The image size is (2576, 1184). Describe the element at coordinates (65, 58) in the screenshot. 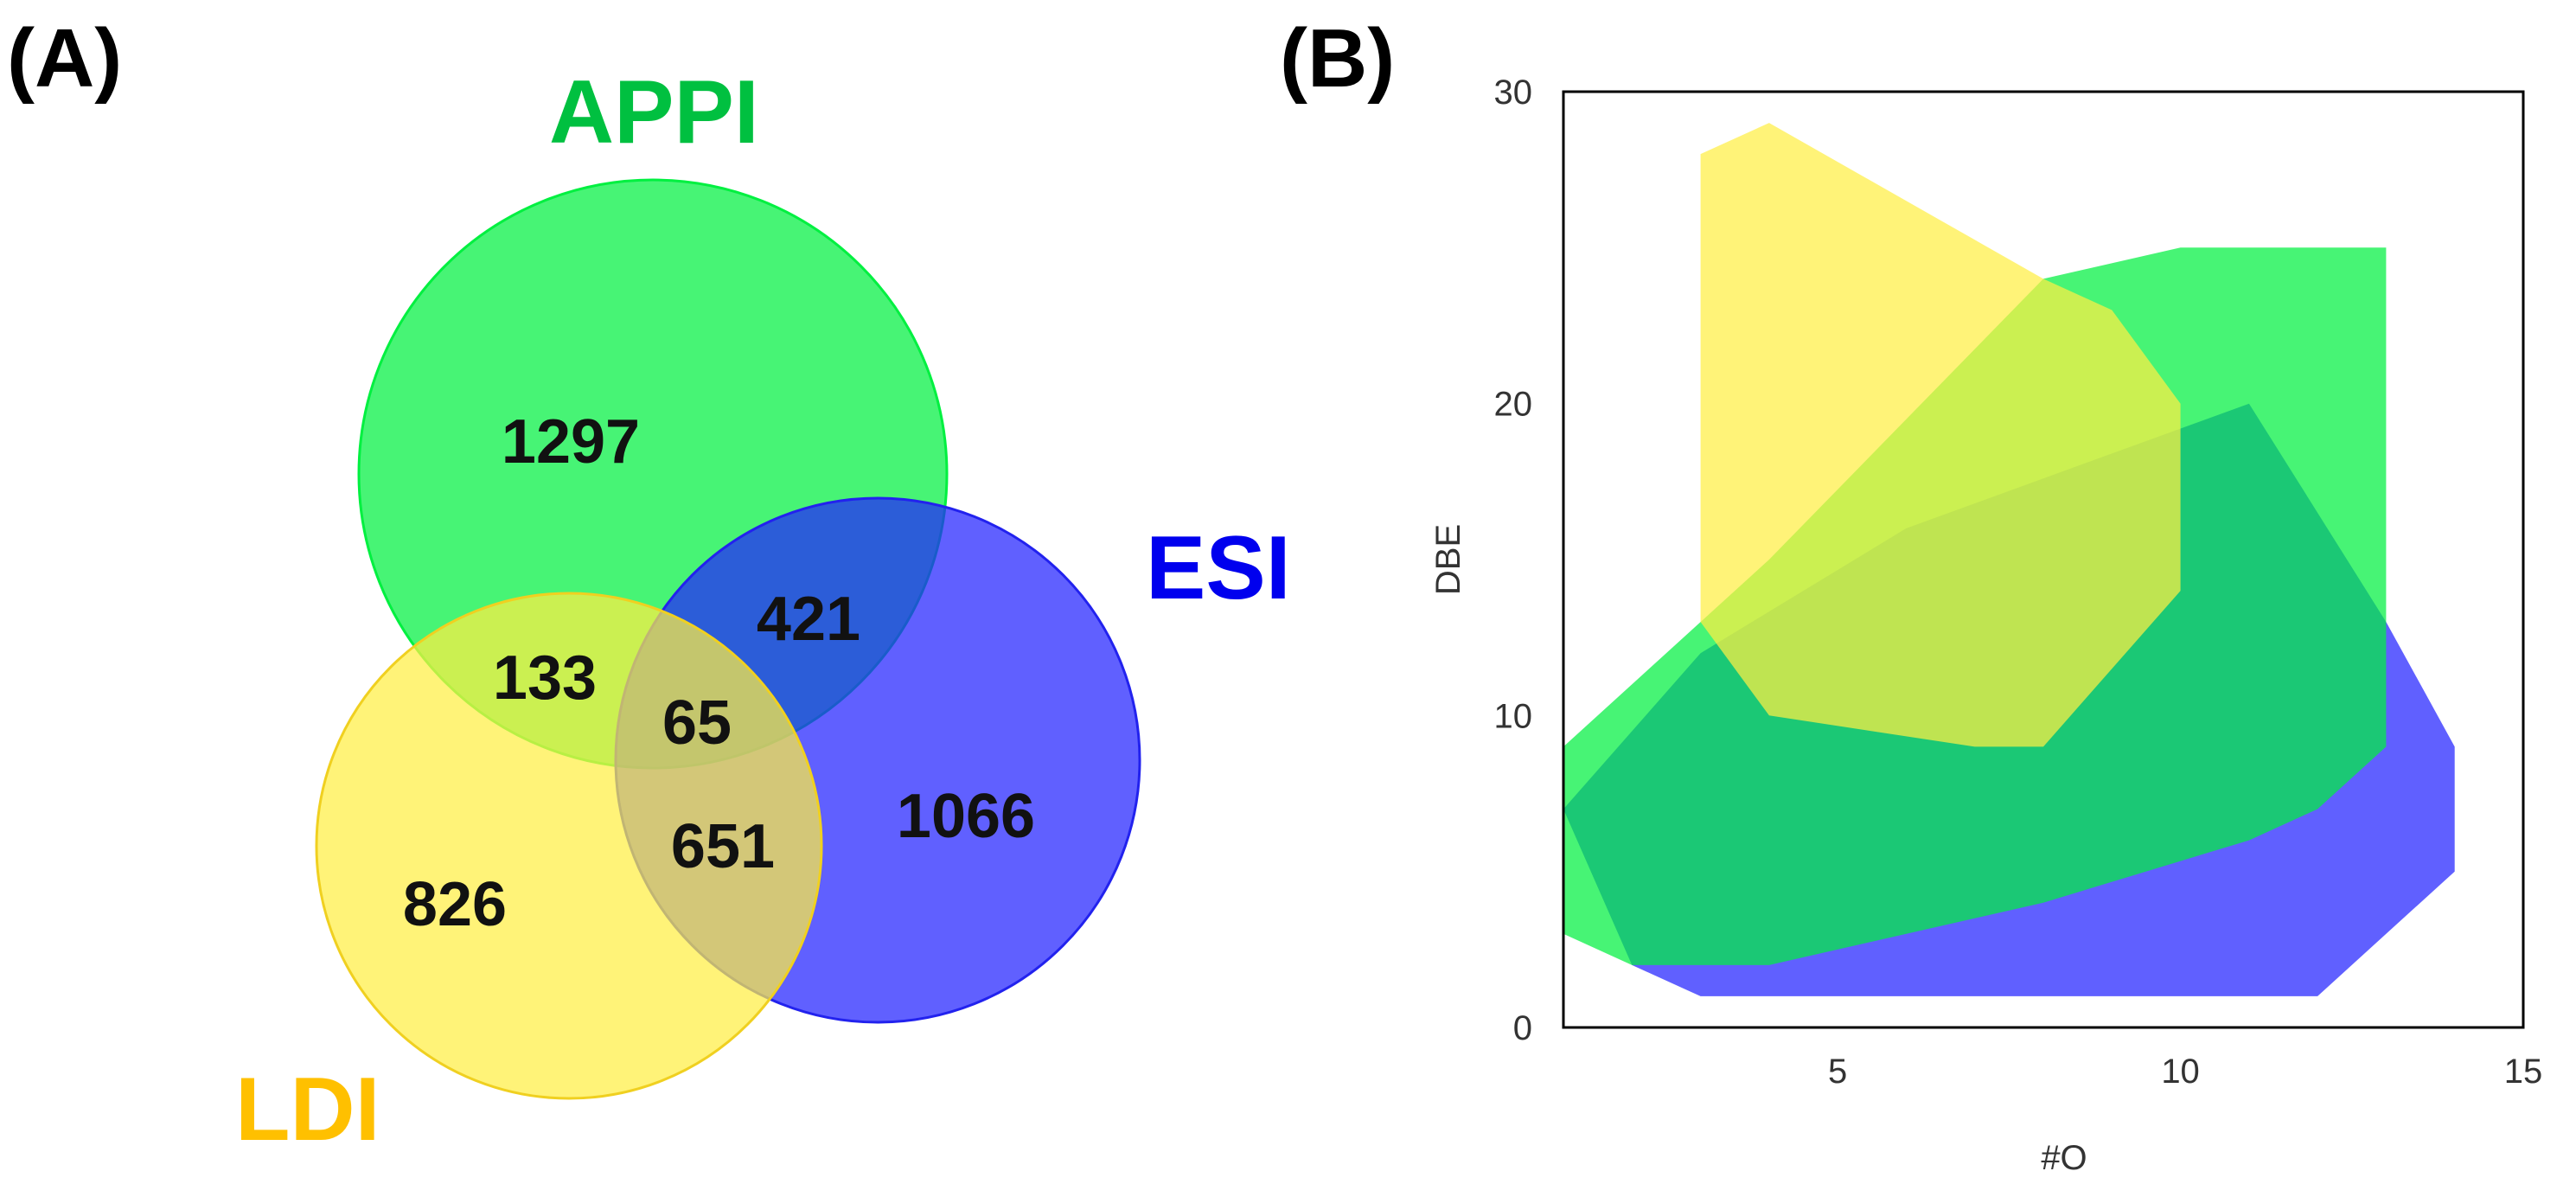

I see `panel-label-a: (A)` at that location.